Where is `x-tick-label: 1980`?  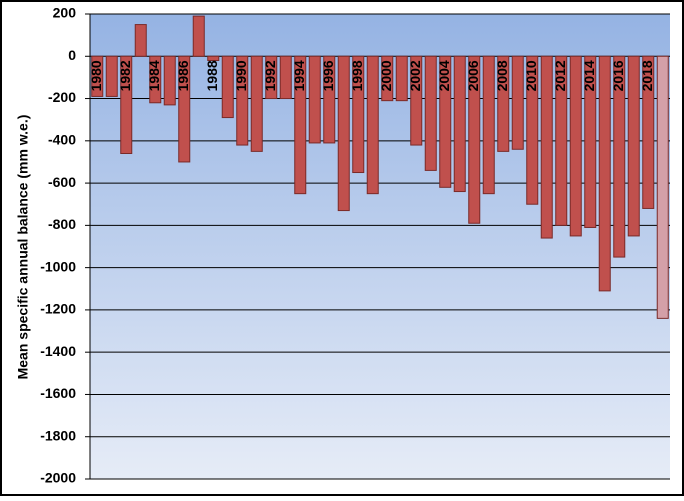
x-tick-label: 1980 is located at coordinates (96, 75).